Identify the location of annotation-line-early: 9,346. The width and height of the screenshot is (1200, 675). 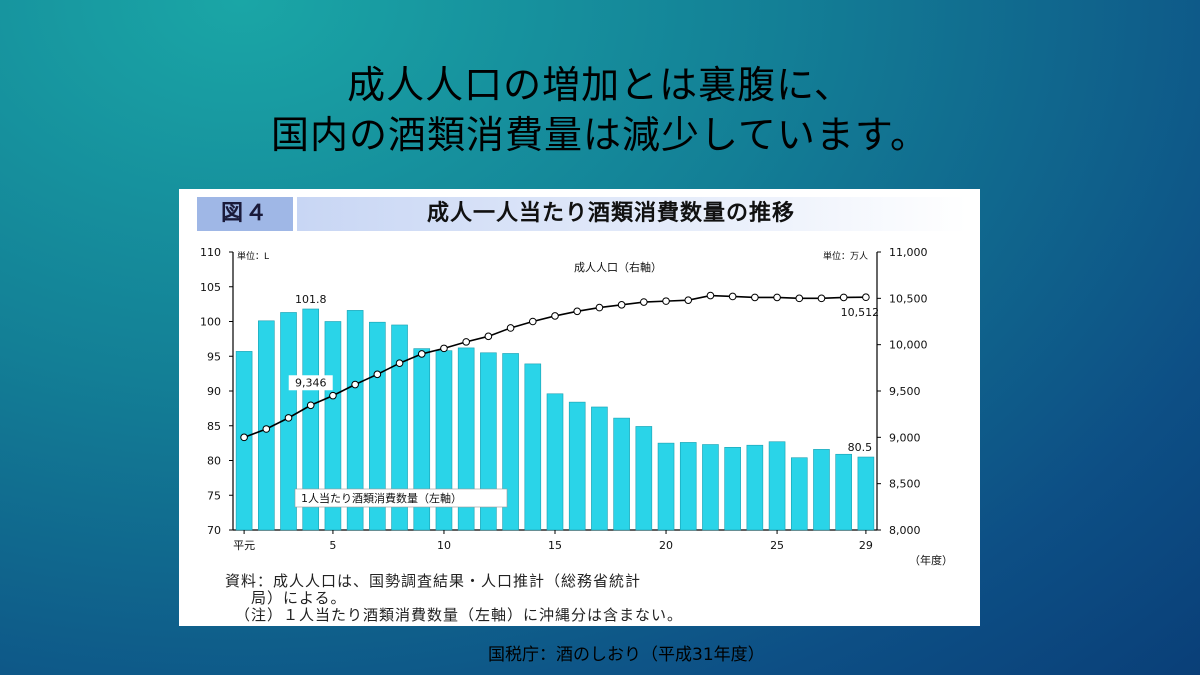
(311, 382).